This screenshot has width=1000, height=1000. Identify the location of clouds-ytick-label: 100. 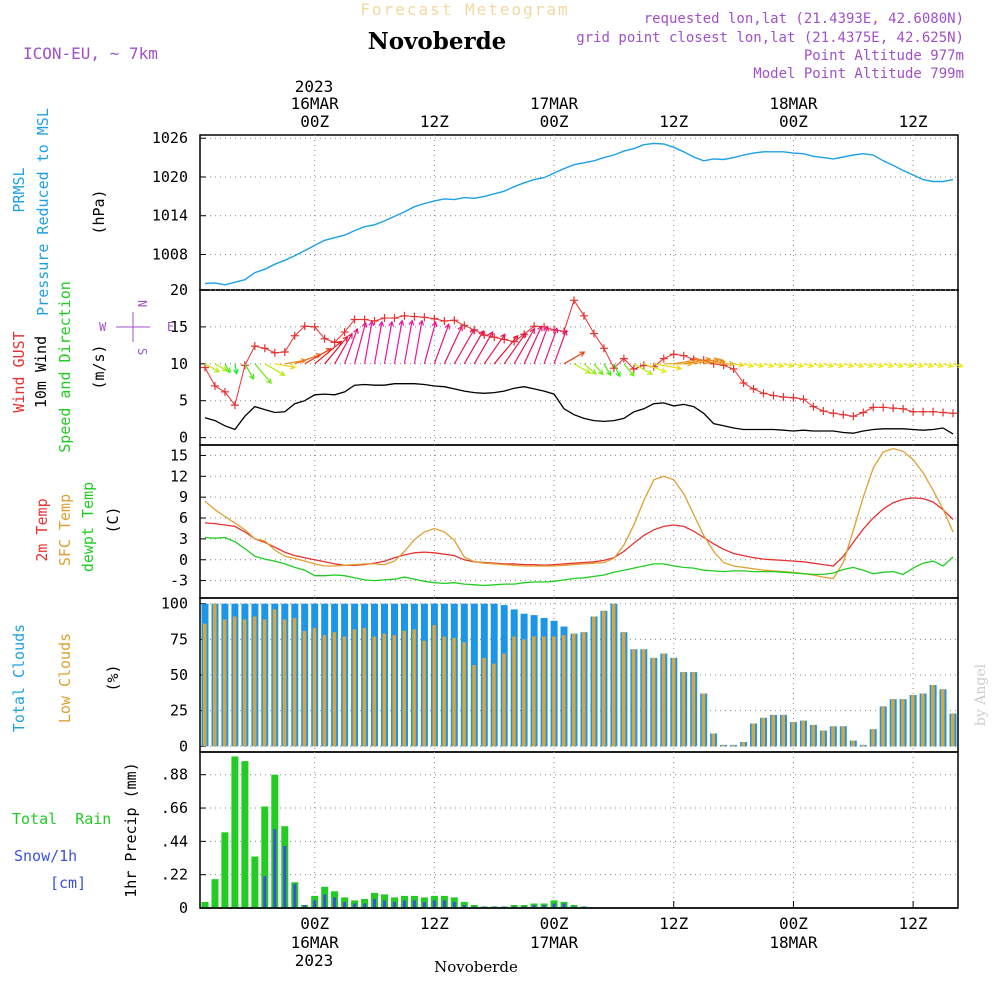
(174, 604).